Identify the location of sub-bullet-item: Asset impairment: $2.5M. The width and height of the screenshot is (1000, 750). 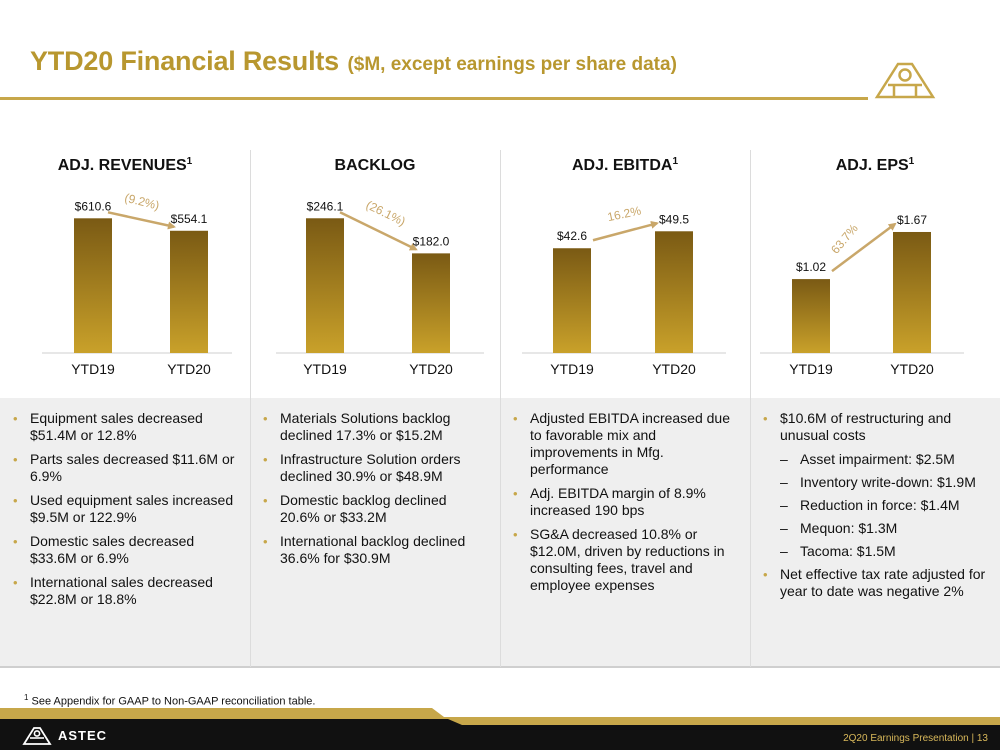
(876, 459).